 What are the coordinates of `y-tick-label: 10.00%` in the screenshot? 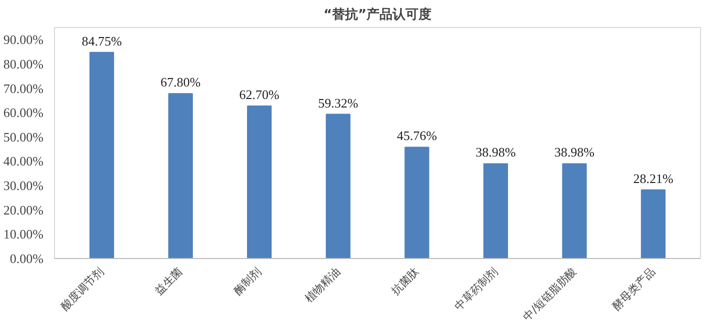 It's located at (23, 234).